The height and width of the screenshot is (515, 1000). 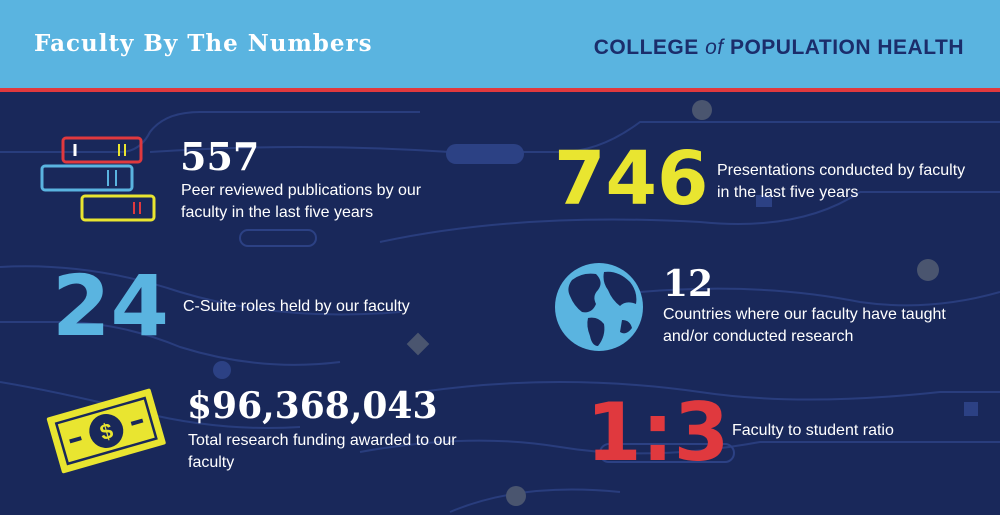 What do you see at coordinates (649, 47) in the screenshot?
I see `brand-part-1: COLLEGE` at bounding box center [649, 47].